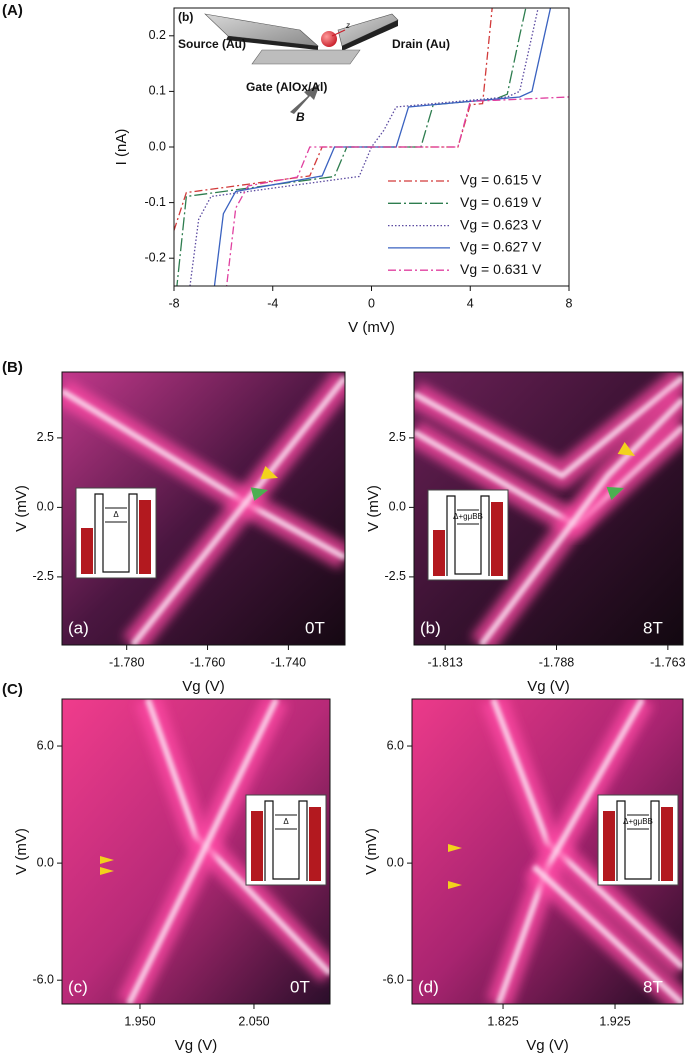 The height and width of the screenshot is (1062, 685). I want to click on x-tick-label: 4, so click(470, 303).